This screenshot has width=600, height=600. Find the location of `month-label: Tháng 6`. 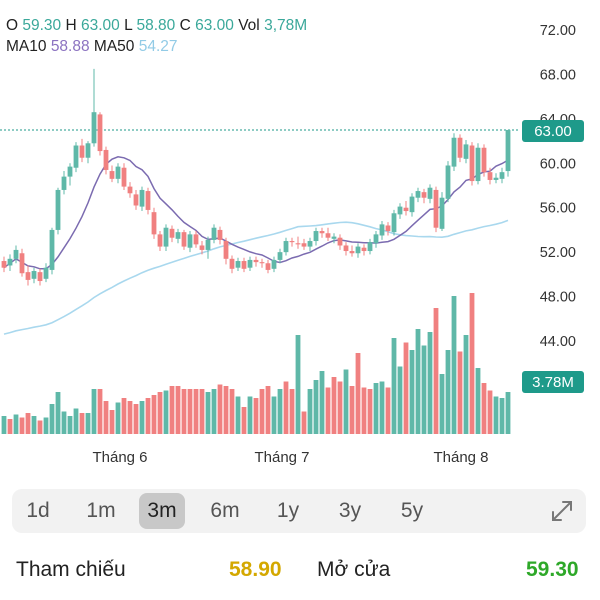

month-label: Tháng 6 is located at coordinates (119, 457).